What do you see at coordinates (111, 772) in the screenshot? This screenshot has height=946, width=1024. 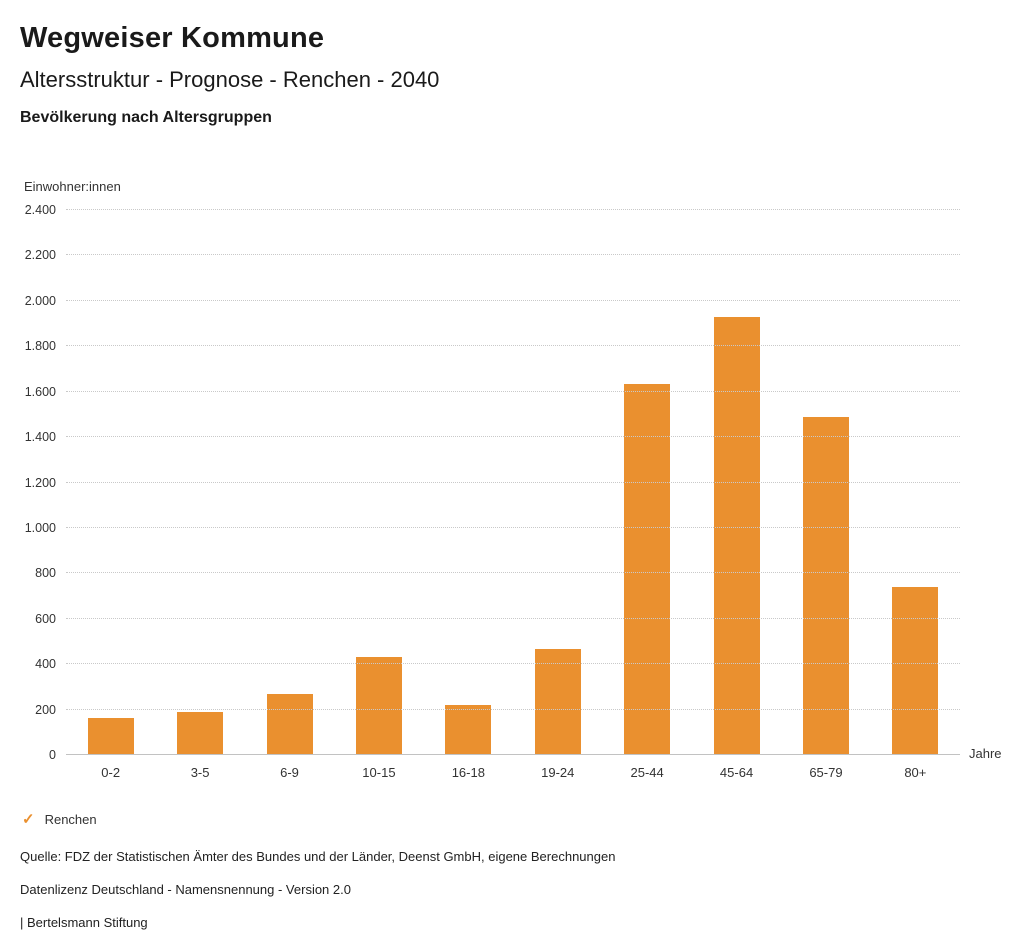 I see `x-axis-tick-label: 0-2` at bounding box center [111, 772].